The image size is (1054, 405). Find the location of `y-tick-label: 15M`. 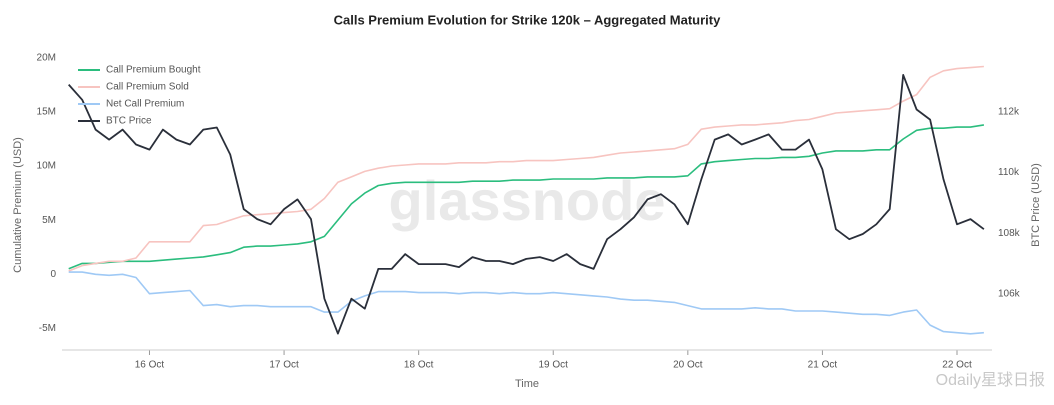

y-tick-label: 15M is located at coordinates (46, 112).